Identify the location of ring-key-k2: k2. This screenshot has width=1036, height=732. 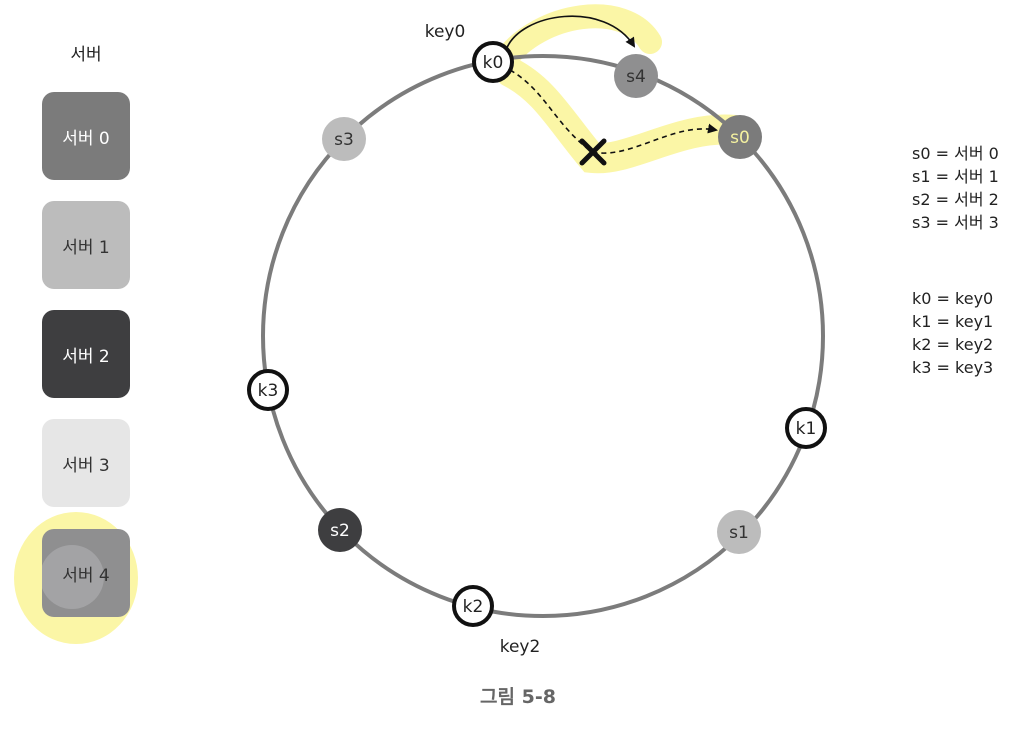
(473, 606).